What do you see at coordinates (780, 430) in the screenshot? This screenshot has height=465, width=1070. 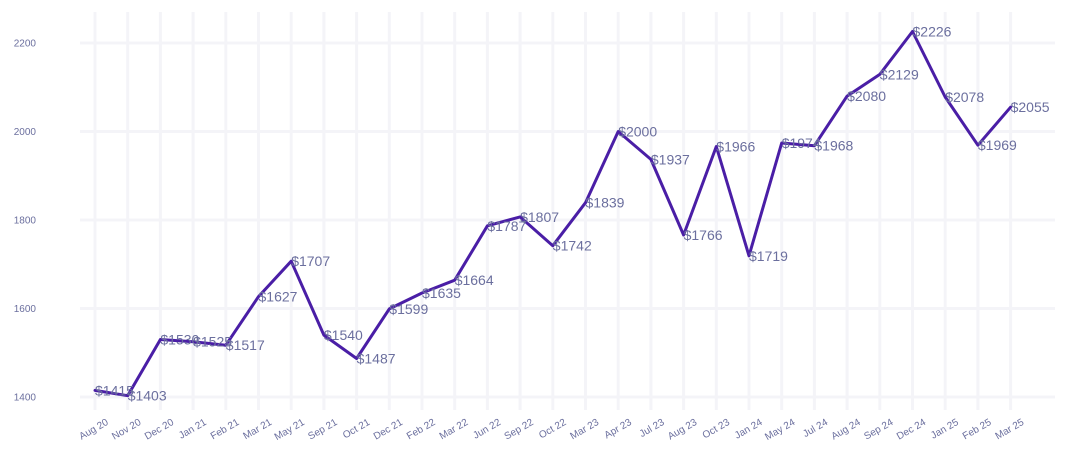 I see `x-tick-label: May 24` at bounding box center [780, 430].